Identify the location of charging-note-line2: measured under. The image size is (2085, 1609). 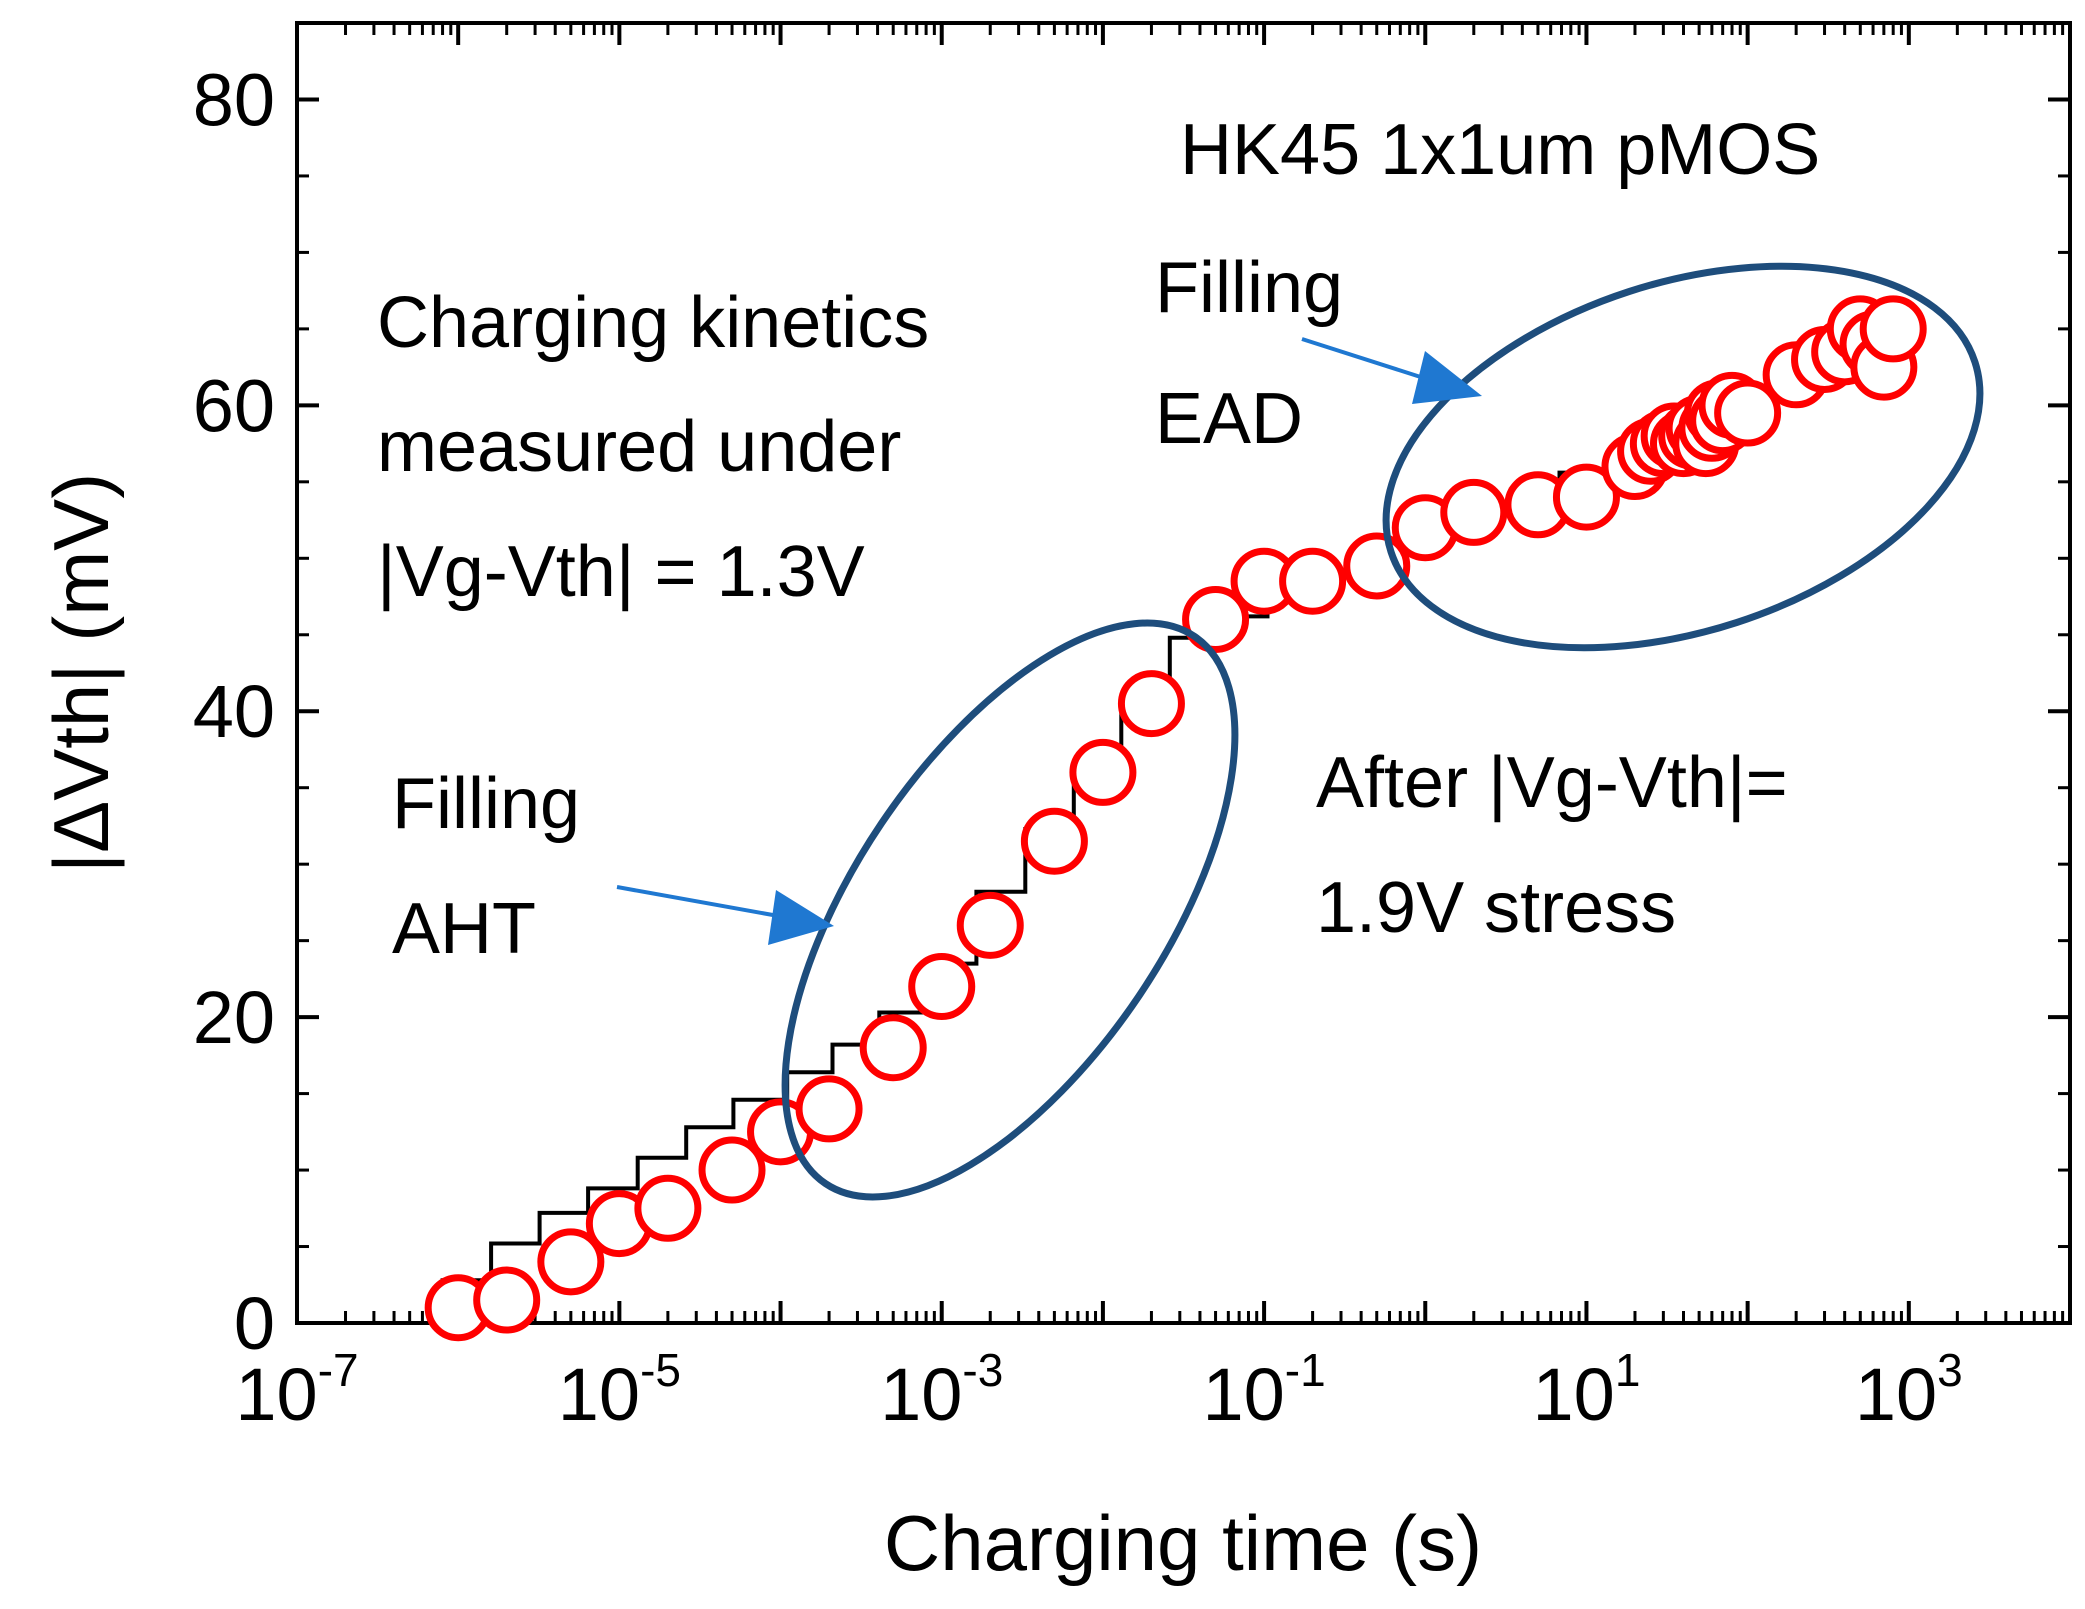
(639, 447).